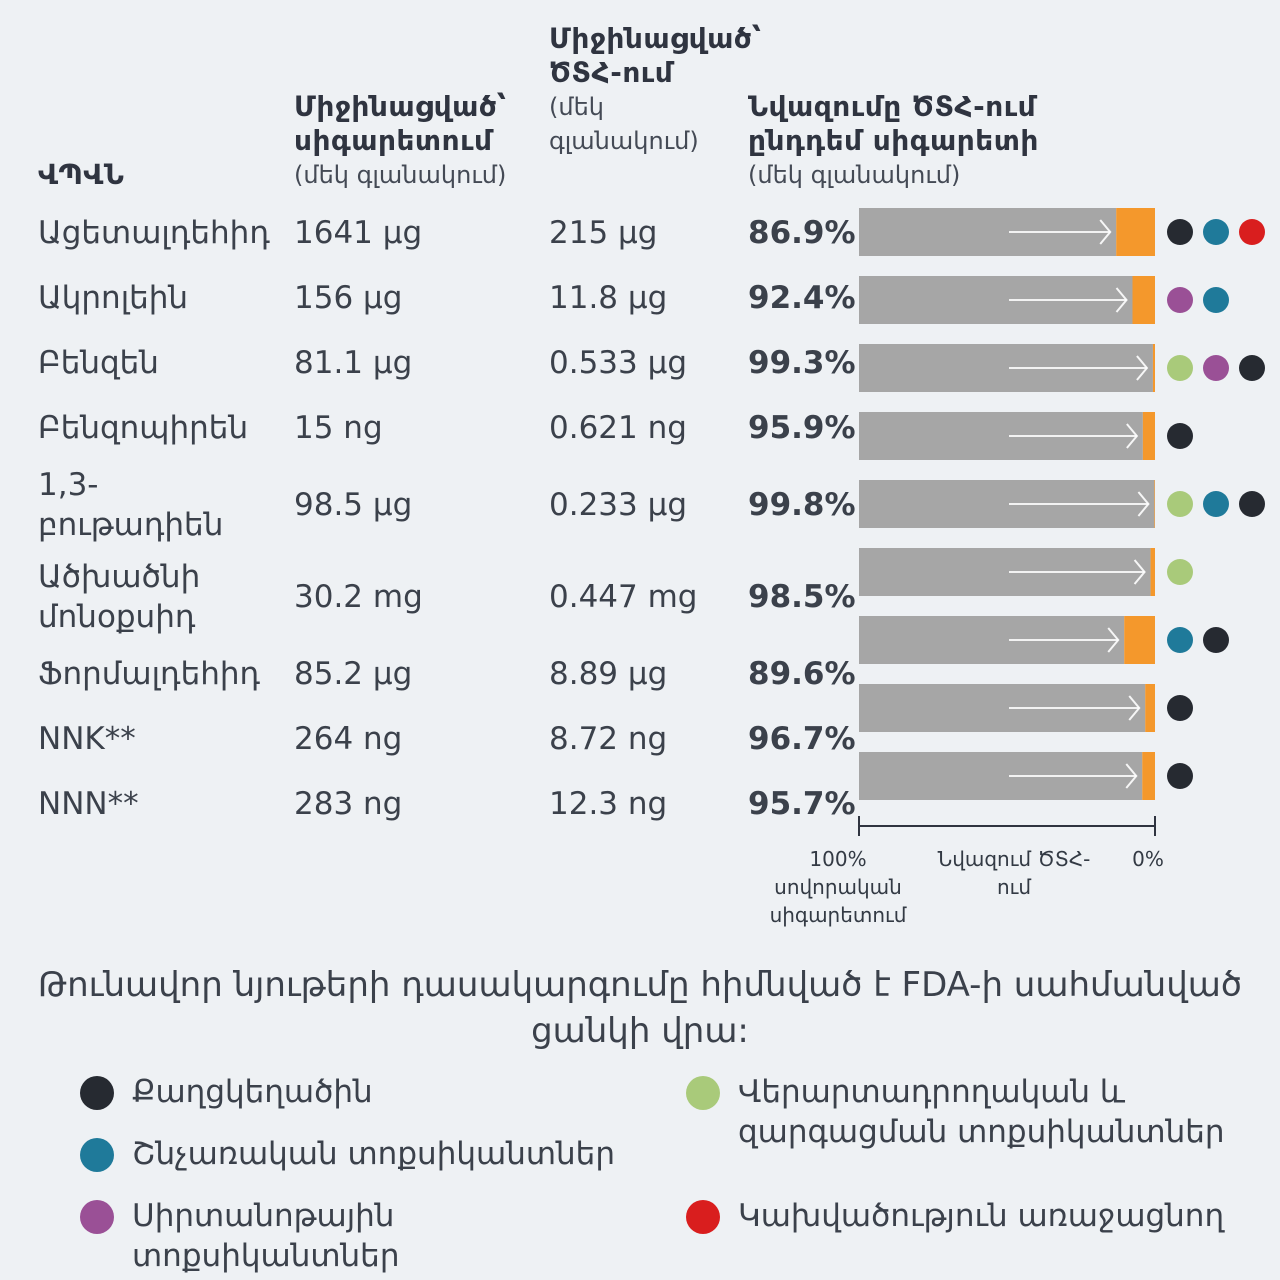  Describe the element at coordinates (143, 428) in the screenshot. I see `row-name: Բենզոպիրեն` at that location.